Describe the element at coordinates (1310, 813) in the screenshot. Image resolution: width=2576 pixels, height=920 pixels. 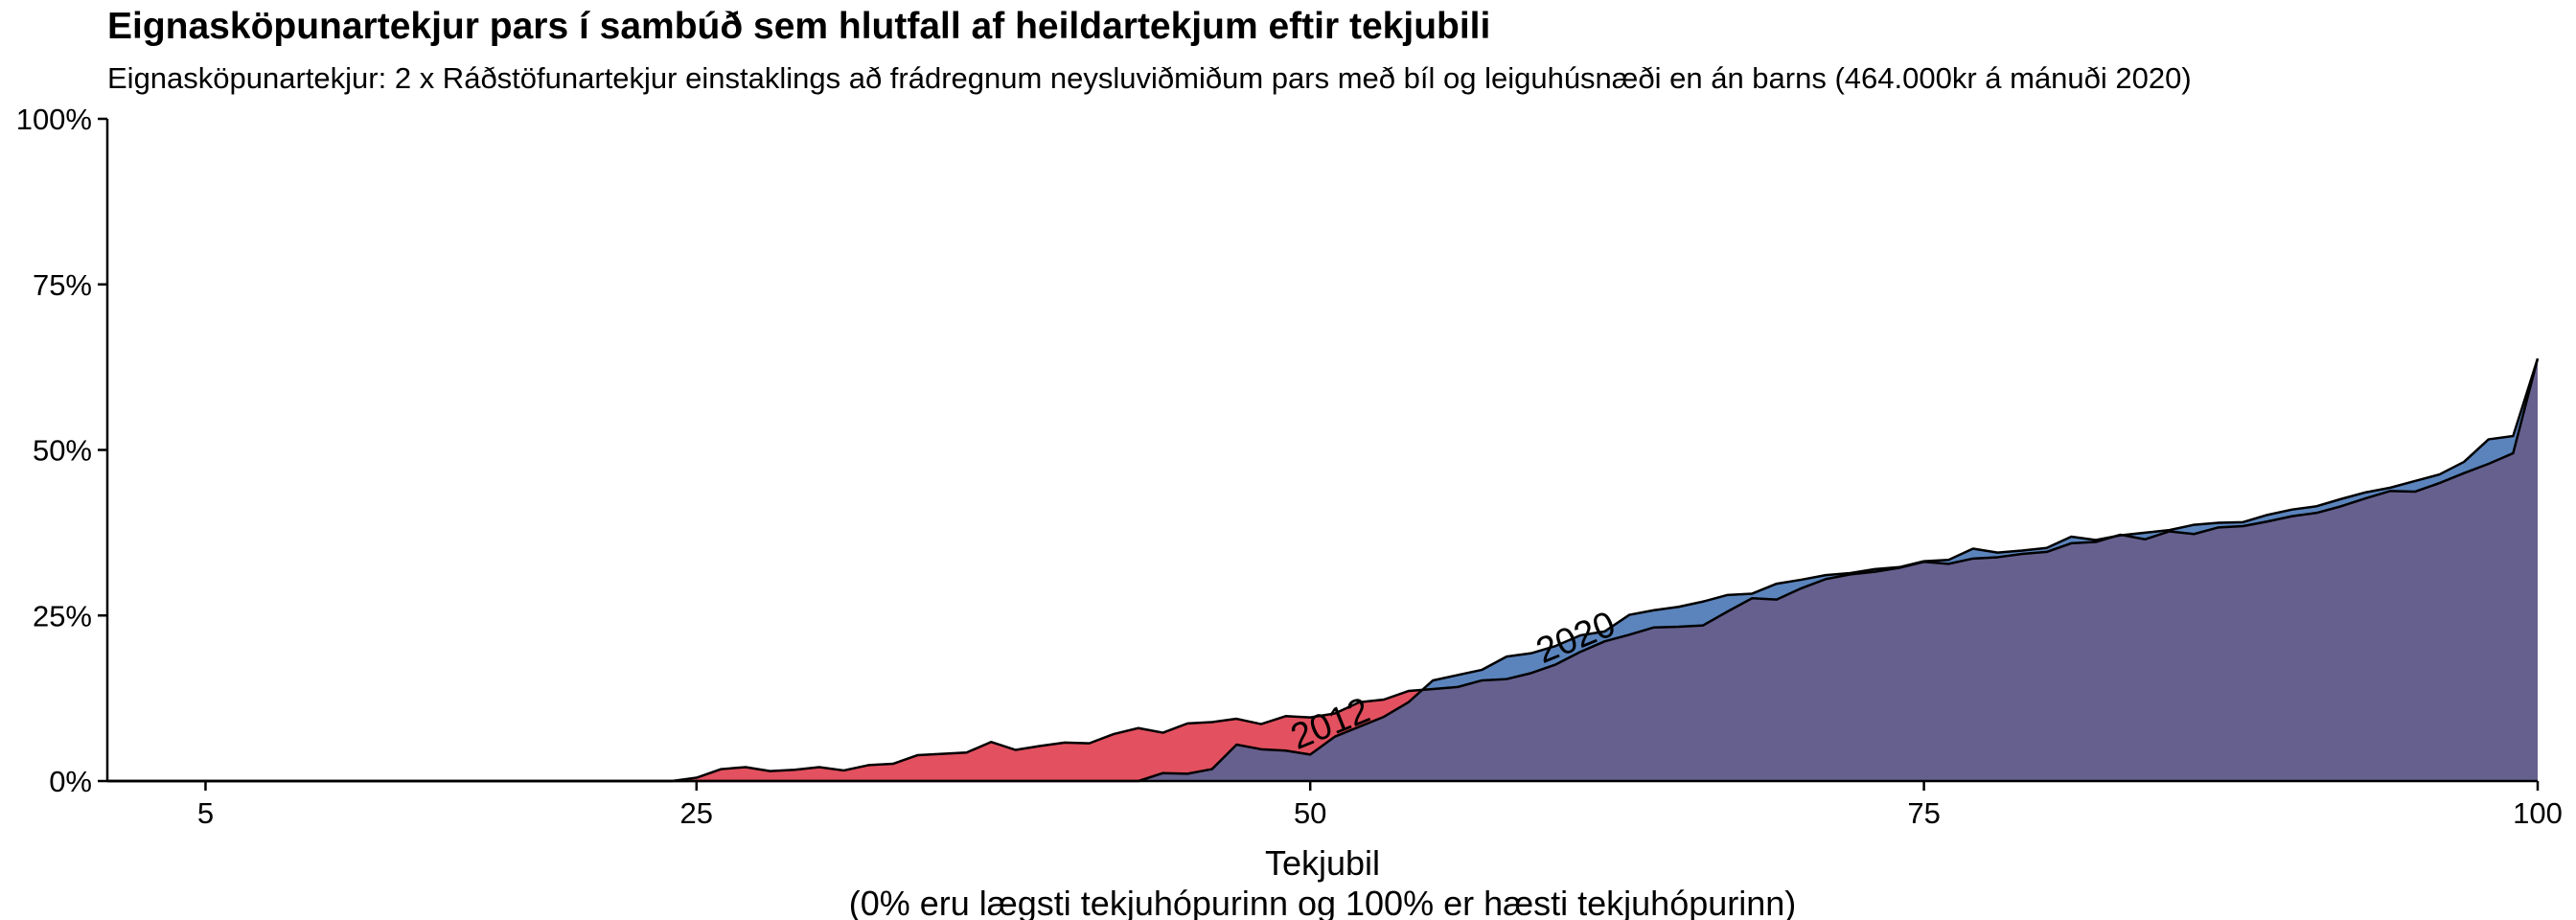
I see `x-tick-label: 50` at that location.